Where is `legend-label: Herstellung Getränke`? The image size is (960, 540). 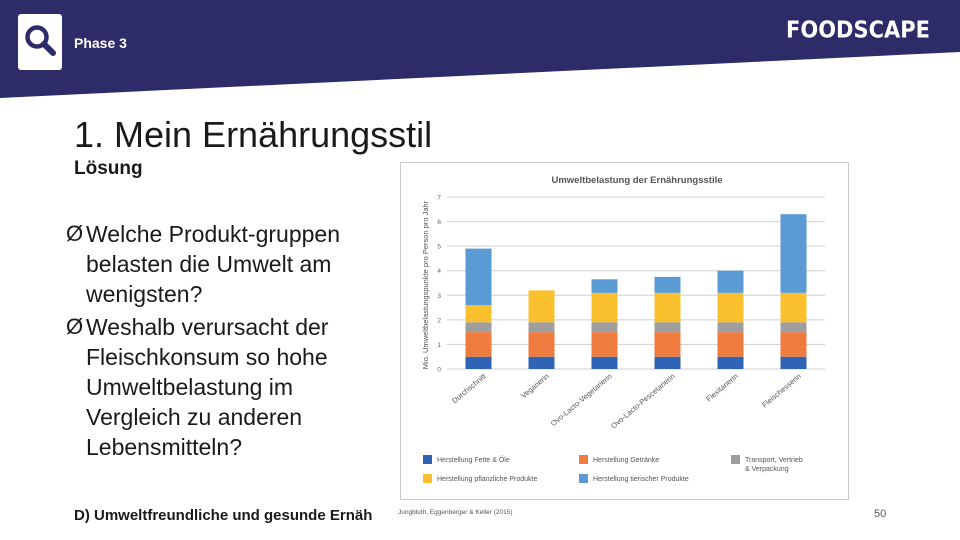
legend-label: Herstellung Getränke is located at coordinates (626, 460).